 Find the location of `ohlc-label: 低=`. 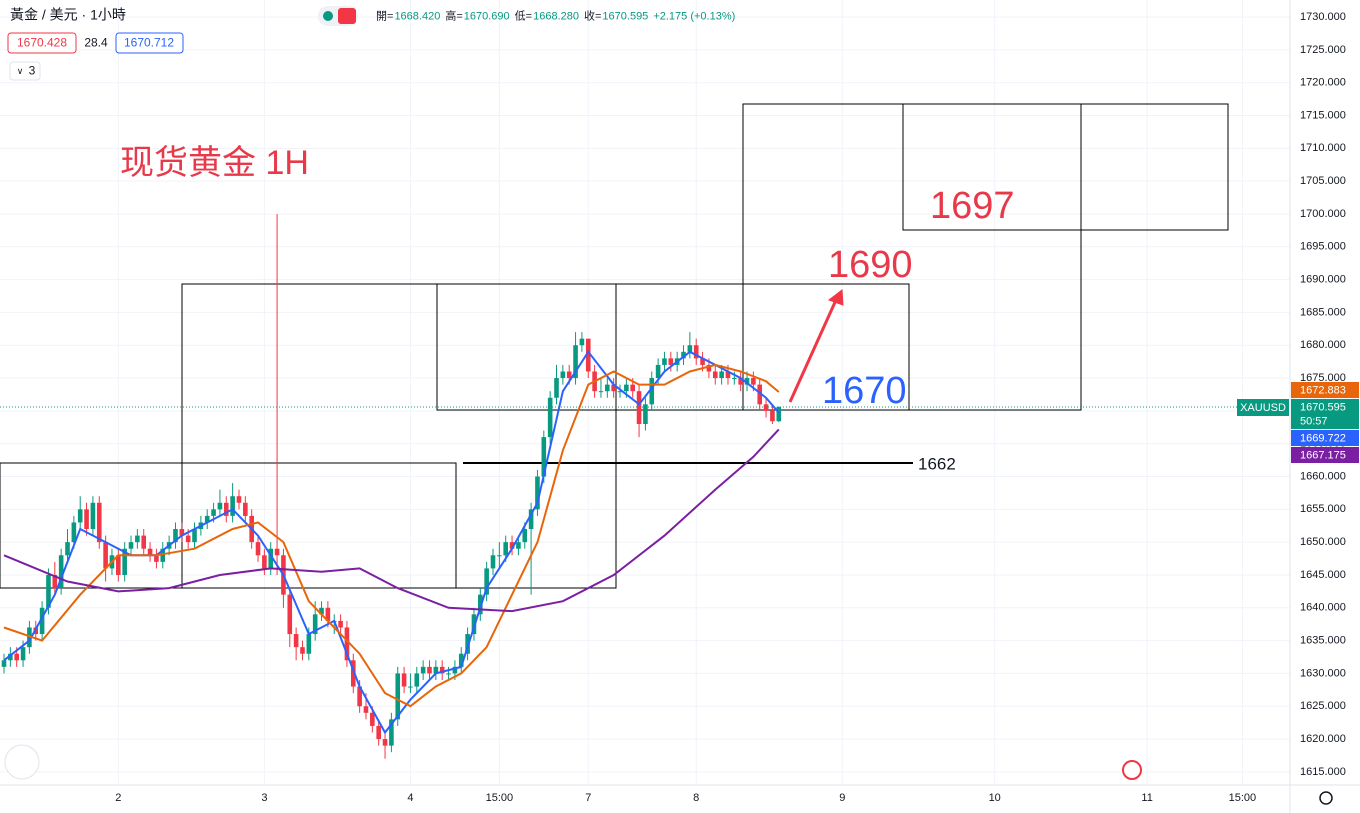

ohlc-label: 低= is located at coordinates (523, 15).